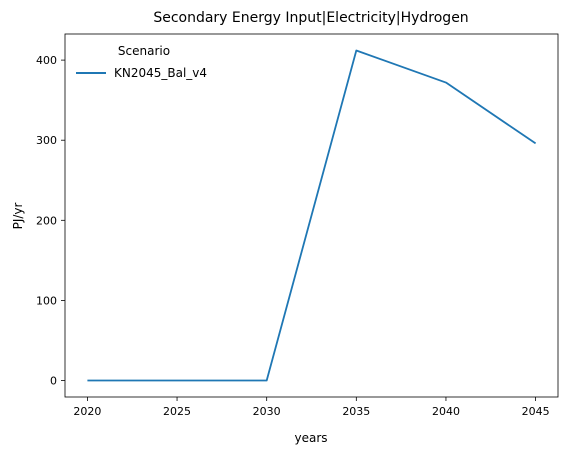 Image resolution: width=569 pixels, height=456 pixels. Describe the element at coordinates (18, 216) in the screenshot. I see `y-axis-label: PJ/yr` at that location.